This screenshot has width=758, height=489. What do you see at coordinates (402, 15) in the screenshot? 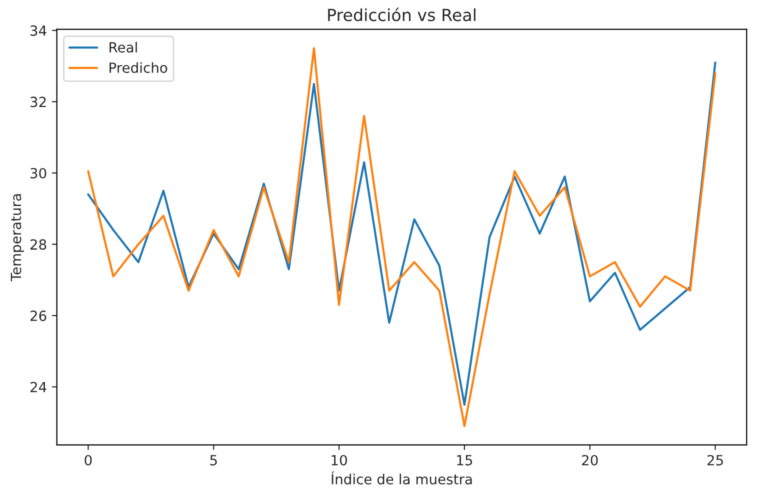
I see `chart-title: Predicción vs Real` at bounding box center [402, 15].